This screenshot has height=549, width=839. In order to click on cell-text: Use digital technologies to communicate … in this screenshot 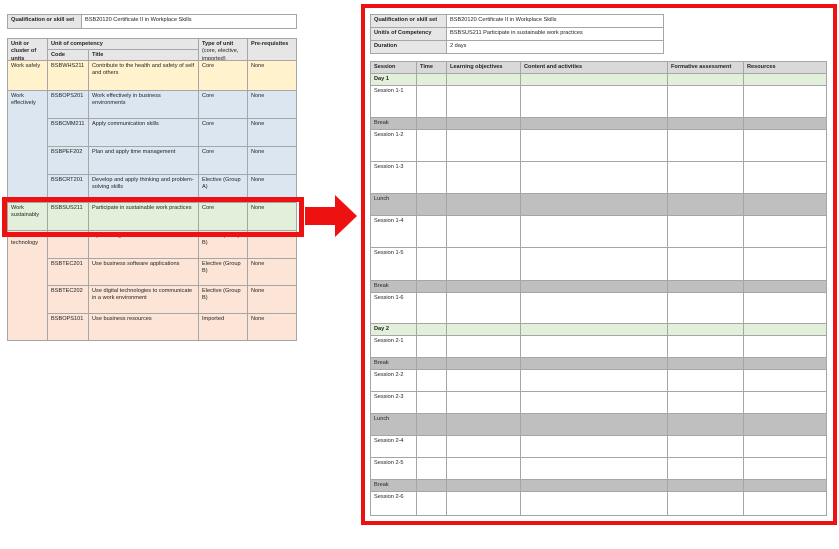, I will do `click(142, 295)`.